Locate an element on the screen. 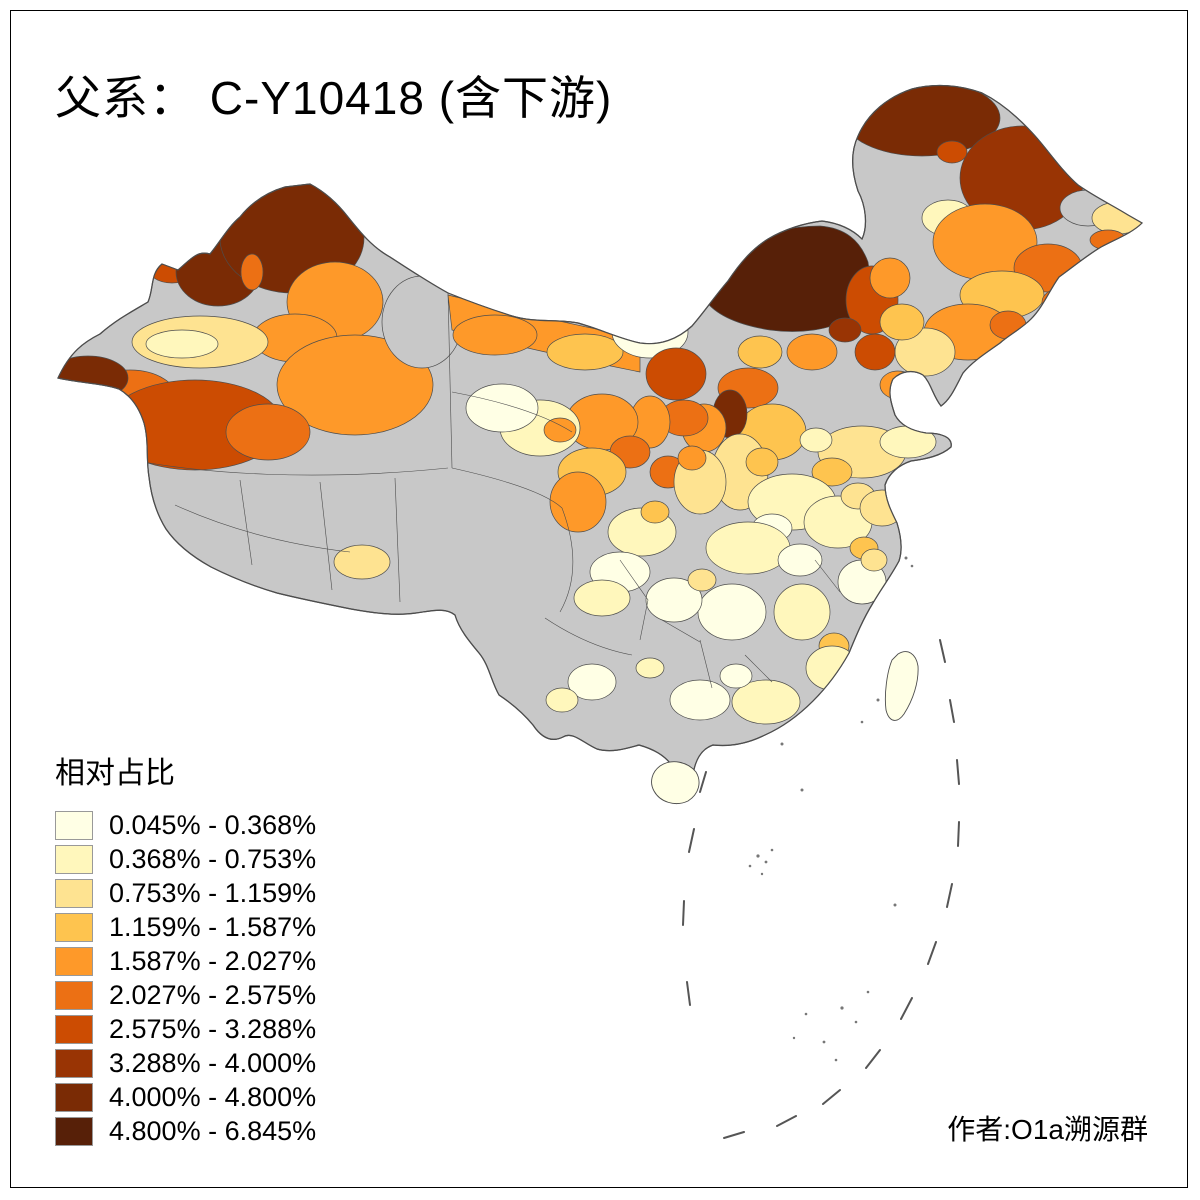 The image size is (1200, 1200). author-credit: 作者:O1a溯源群 is located at coordinates (1047, 1129).